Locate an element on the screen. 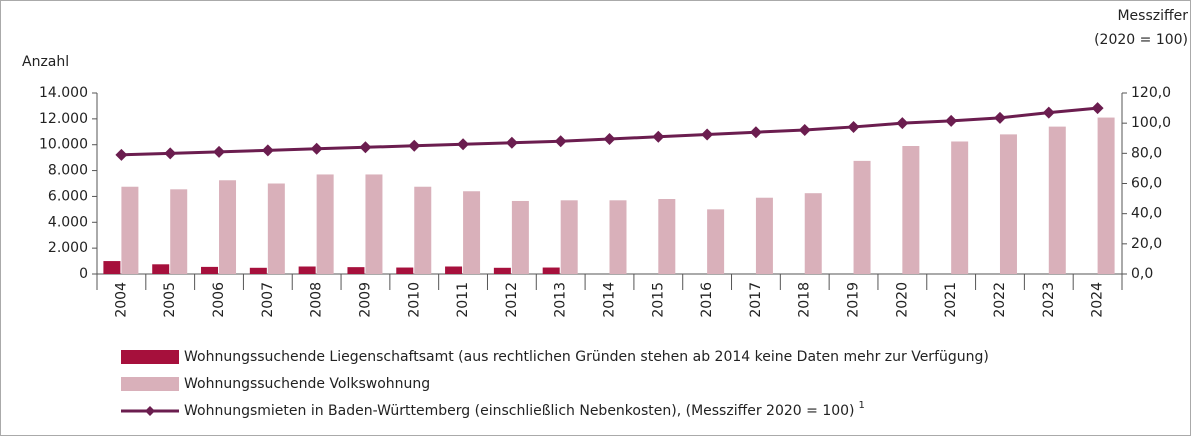 The image size is (1191, 440). legend-footnote: 1 is located at coordinates (862, 405).